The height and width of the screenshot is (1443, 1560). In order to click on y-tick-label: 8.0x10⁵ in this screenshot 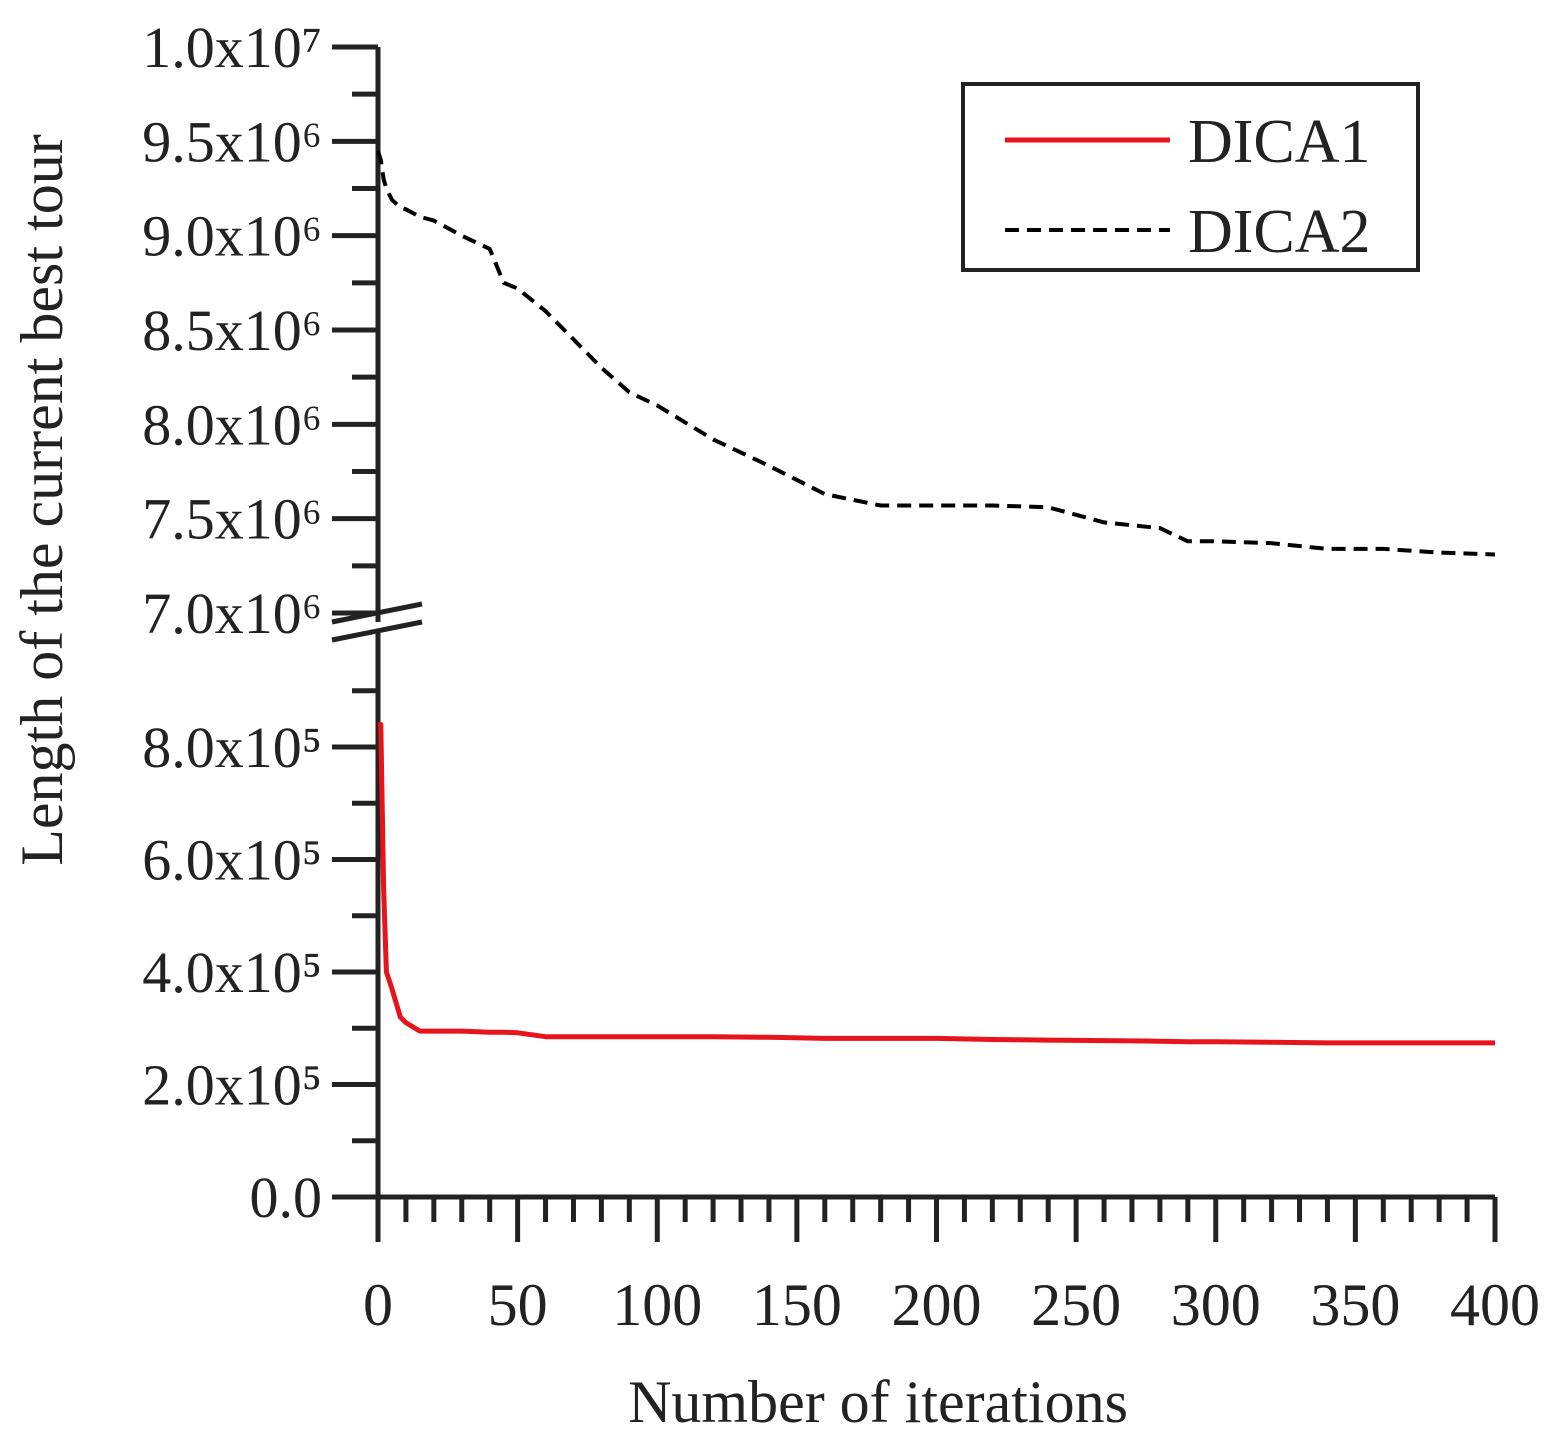, I will do `click(232, 747)`.